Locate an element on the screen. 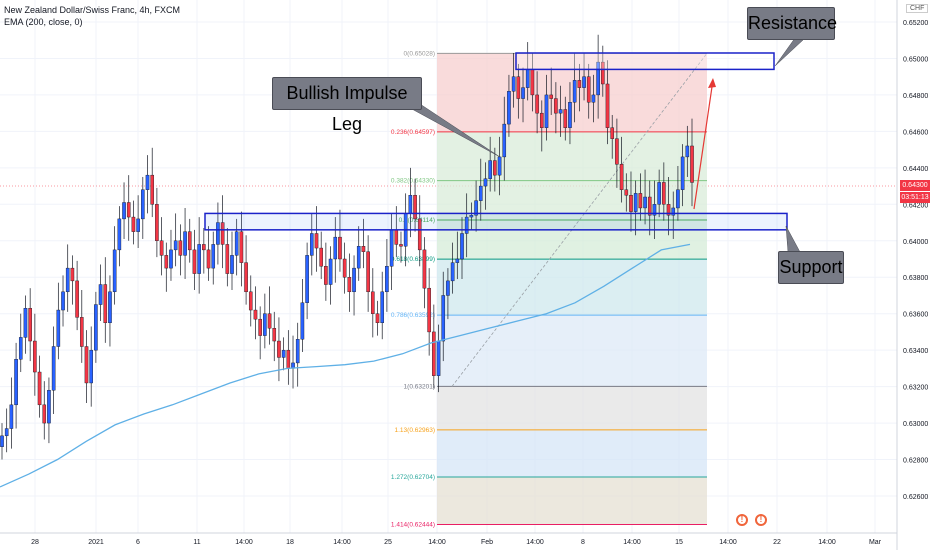  y-tick-label: 0.64600 is located at coordinates (915, 132).